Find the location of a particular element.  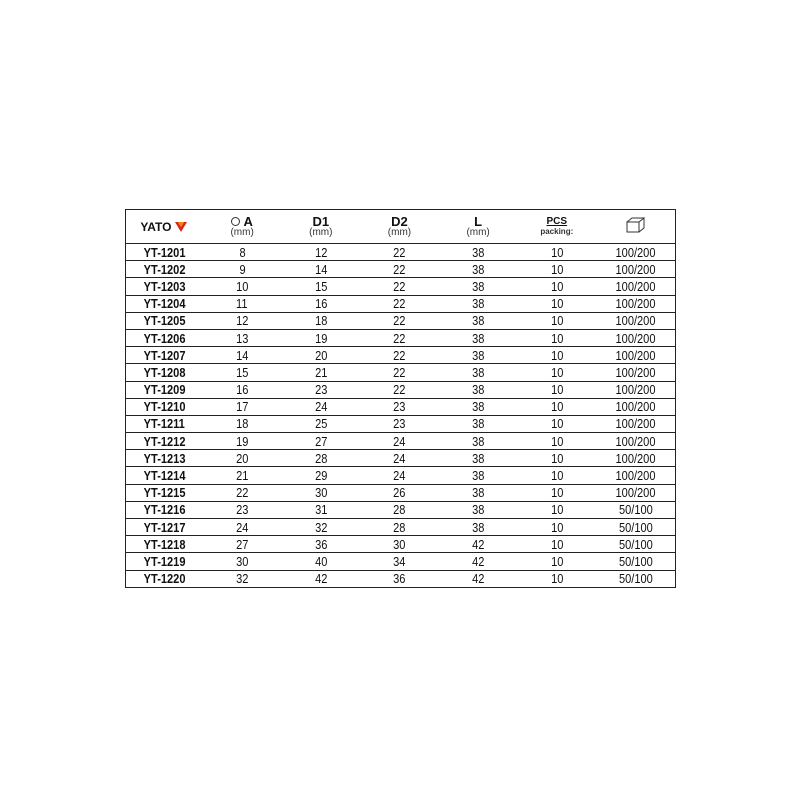

cell-text: 22 is located at coordinates (399, 286).